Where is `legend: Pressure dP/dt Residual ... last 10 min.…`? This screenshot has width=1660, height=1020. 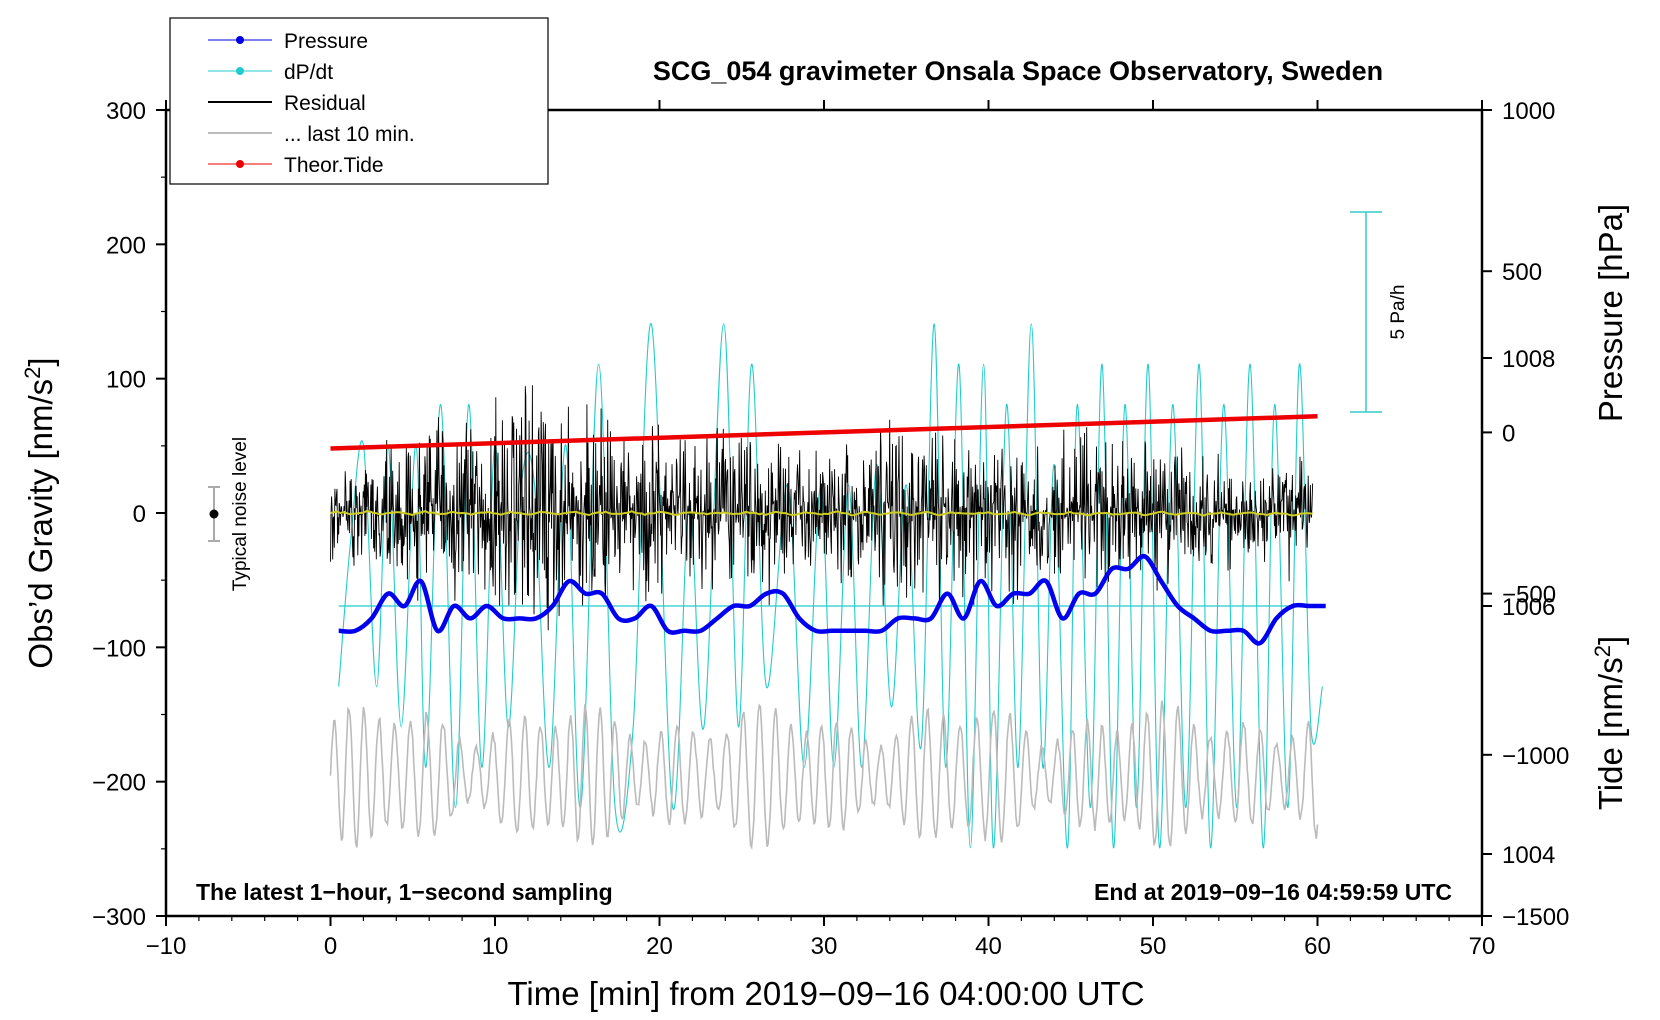
legend: Pressure dP/dt Residual ... last 10 min.… is located at coordinates (359, 101).